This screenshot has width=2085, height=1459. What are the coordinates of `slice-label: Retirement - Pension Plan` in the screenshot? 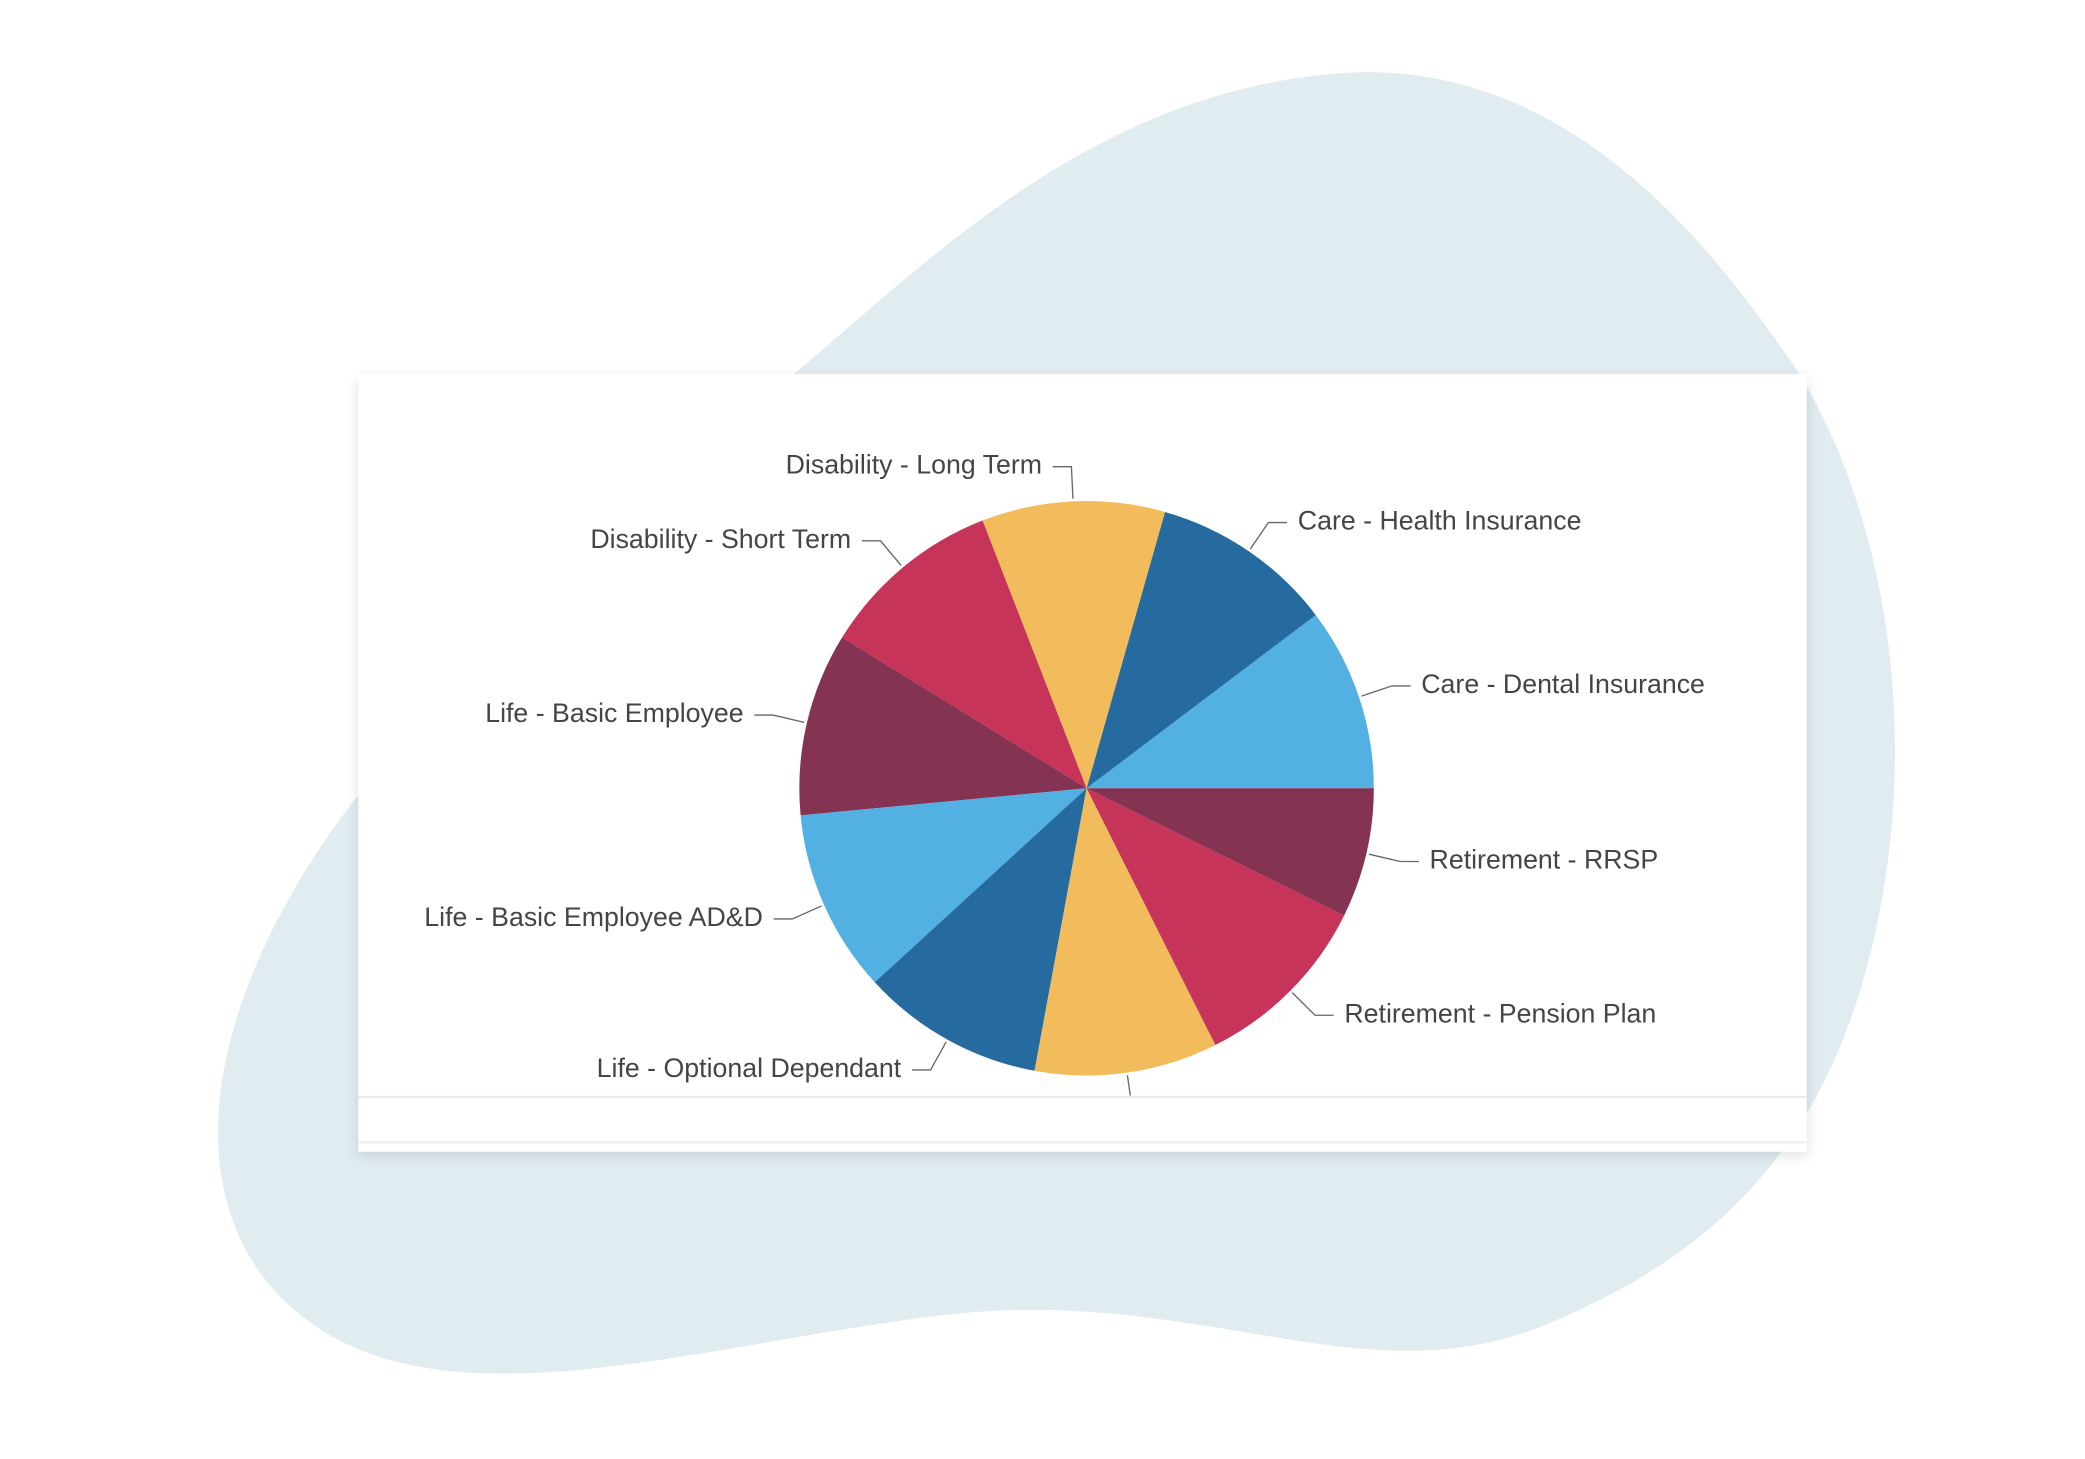 It's located at (1500, 1013).